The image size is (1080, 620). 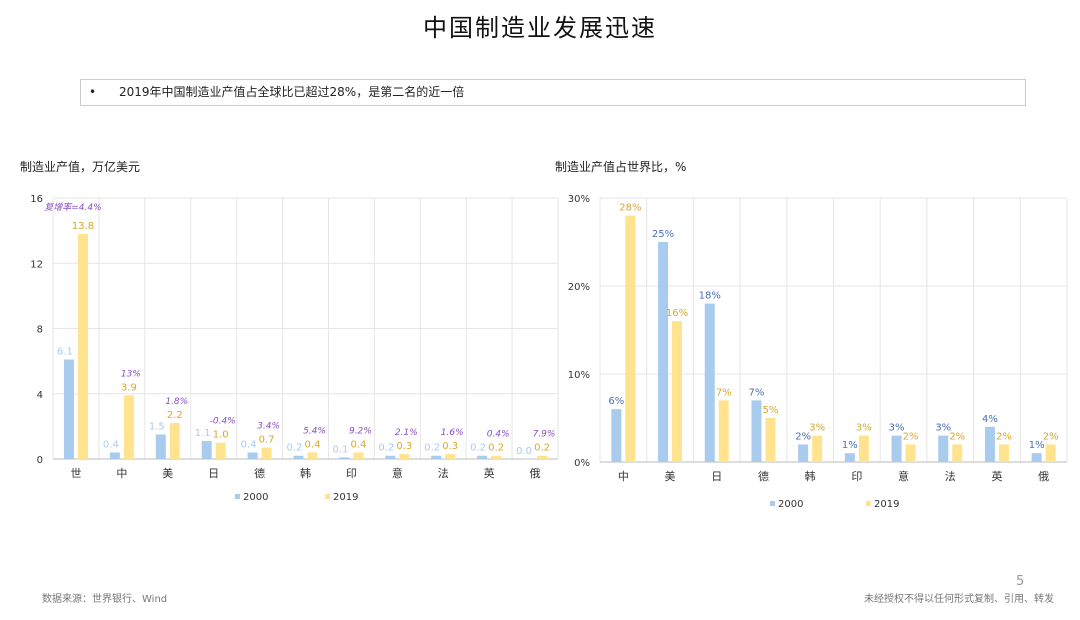 I want to click on page-title: 中国制造业发展迅速, so click(x=540, y=28).